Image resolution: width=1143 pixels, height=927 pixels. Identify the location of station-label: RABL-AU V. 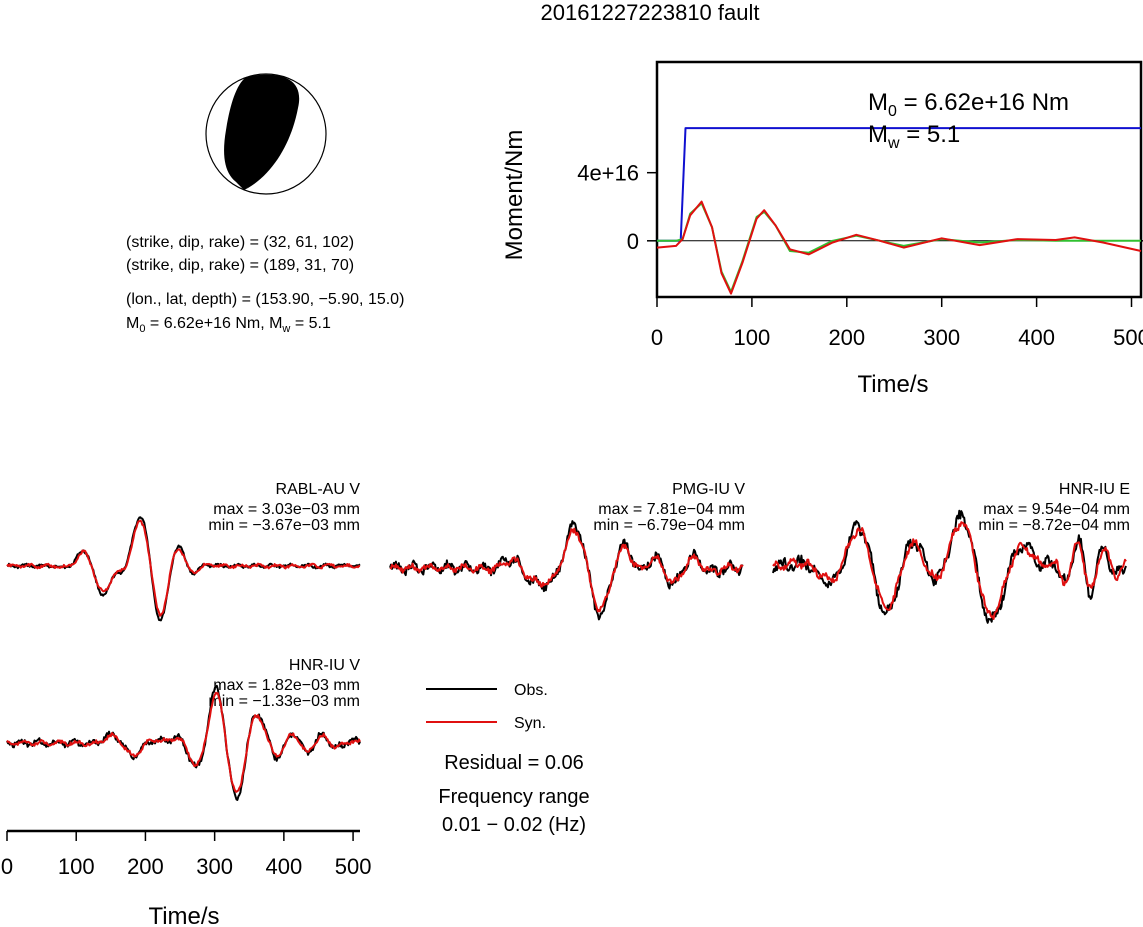
(318, 489).